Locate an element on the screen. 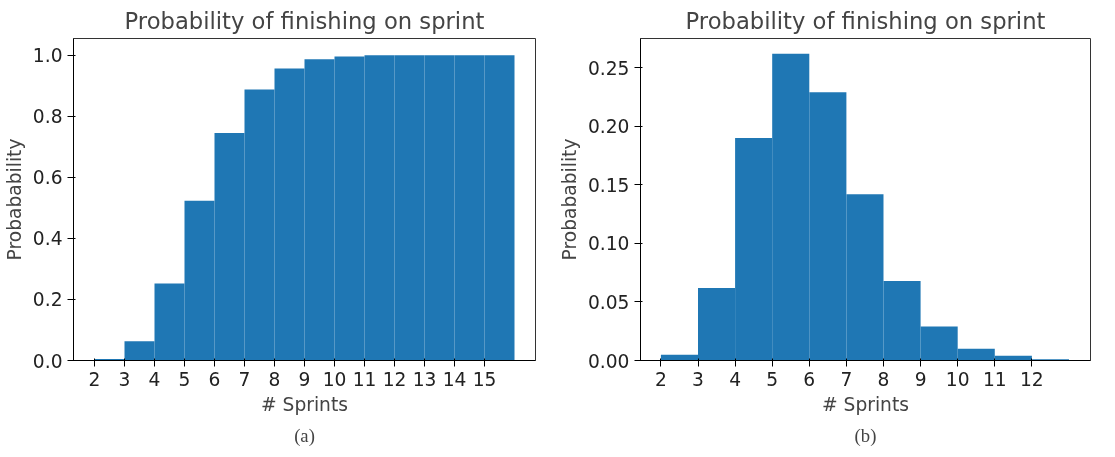 The width and height of the screenshot is (1115, 457). y-tick-label: 0.0 is located at coordinates (47, 361).